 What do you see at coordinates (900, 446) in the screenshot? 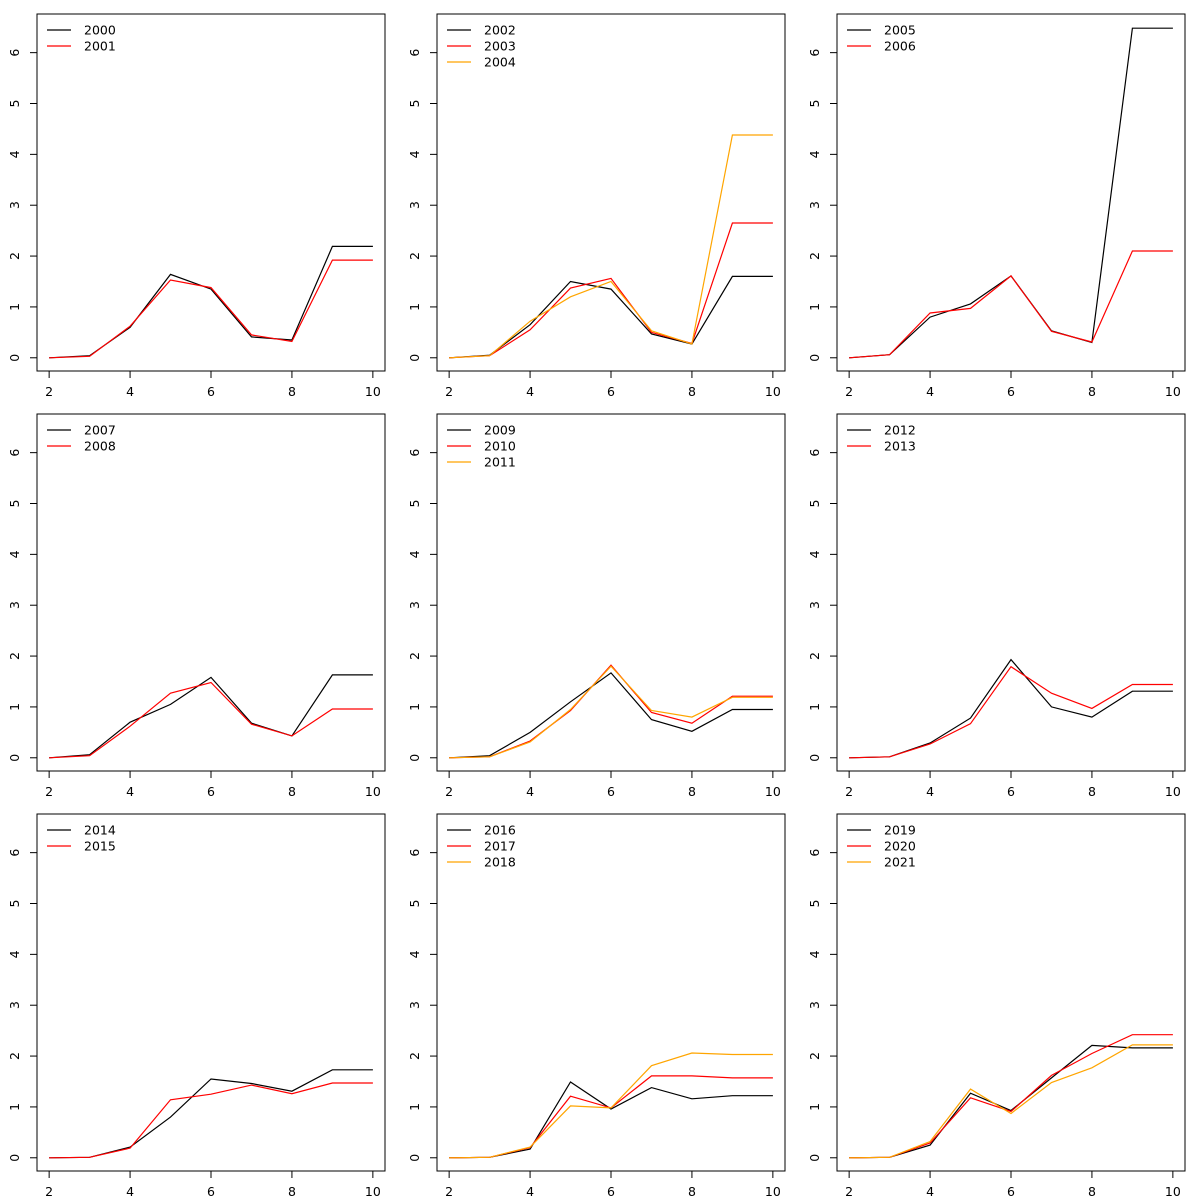
I see `legend-label: 2013` at bounding box center [900, 446].